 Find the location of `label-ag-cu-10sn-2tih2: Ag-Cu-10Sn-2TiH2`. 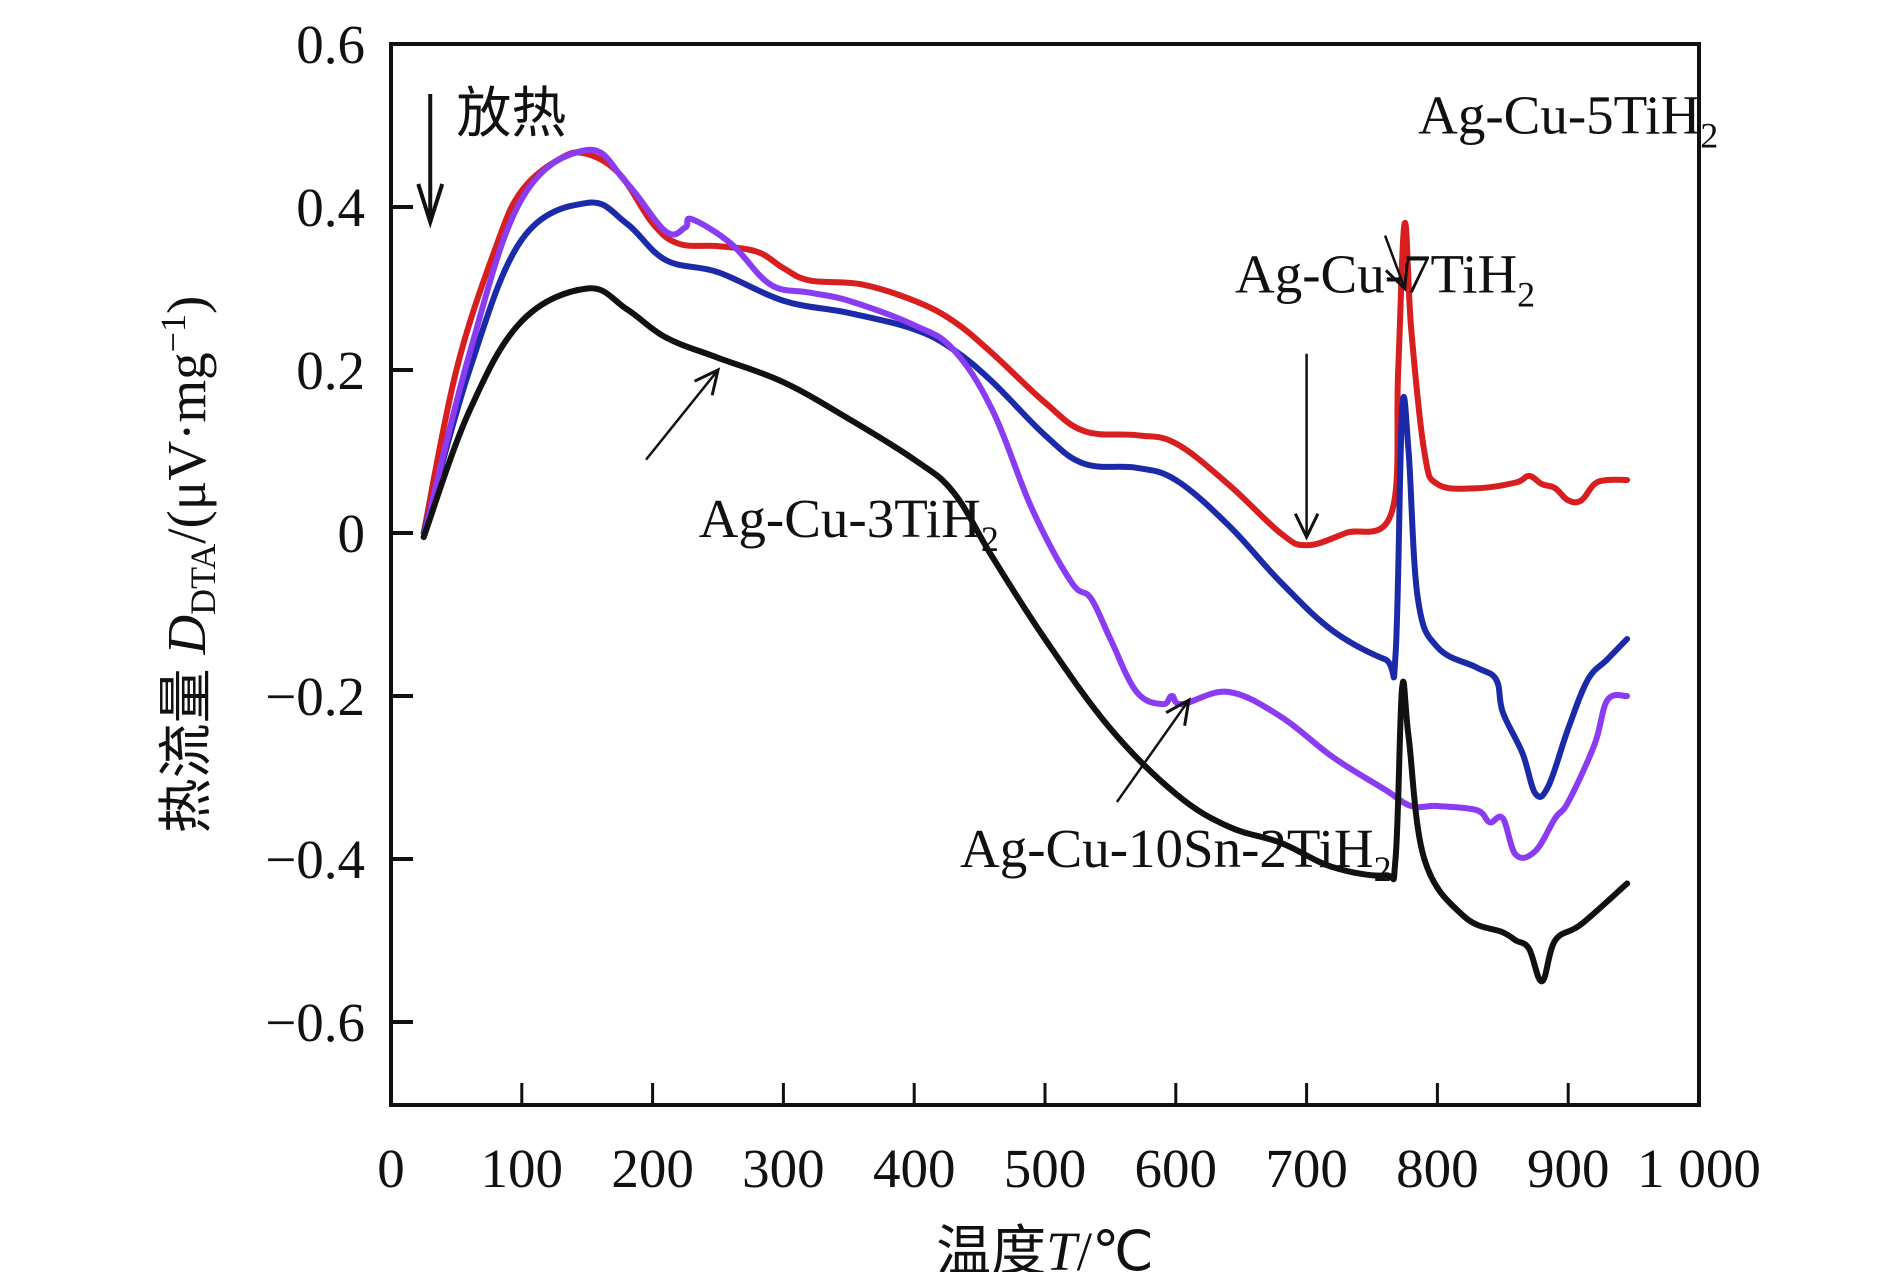

label-ag-cu-10sn-2tih2: Ag-Cu-10Sn-2TiH2 is located at coordinates (1176, 853).